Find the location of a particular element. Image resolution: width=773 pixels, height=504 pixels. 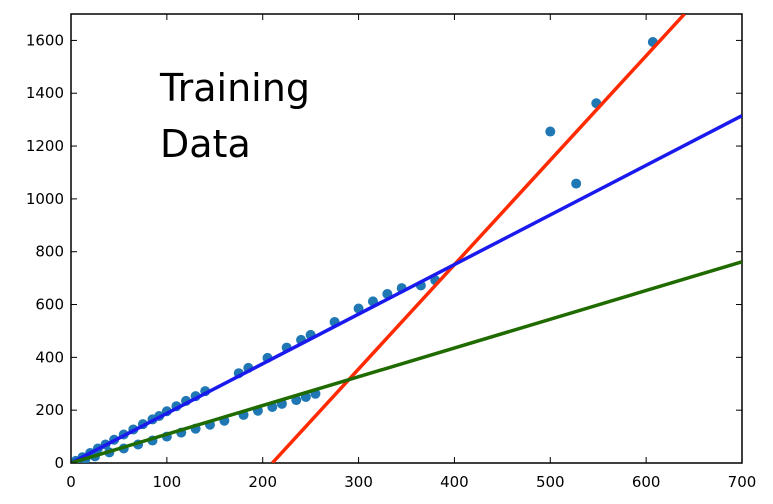

x-tick-label: 400 is located at coordinates (454, 482).